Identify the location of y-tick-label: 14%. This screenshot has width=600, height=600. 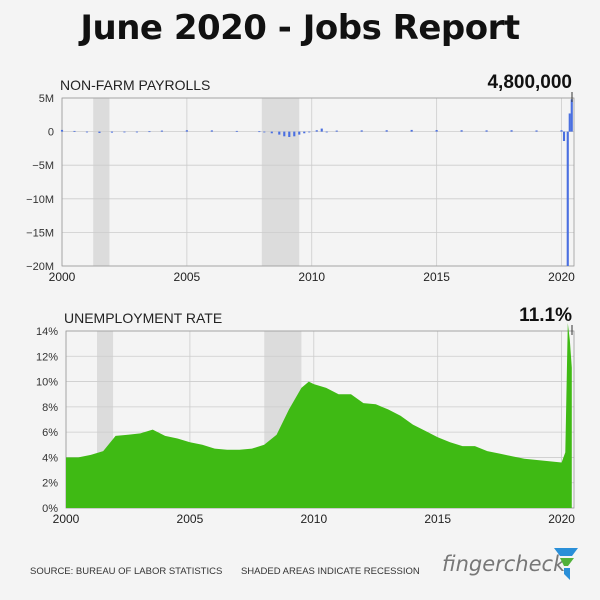
(47, 332).